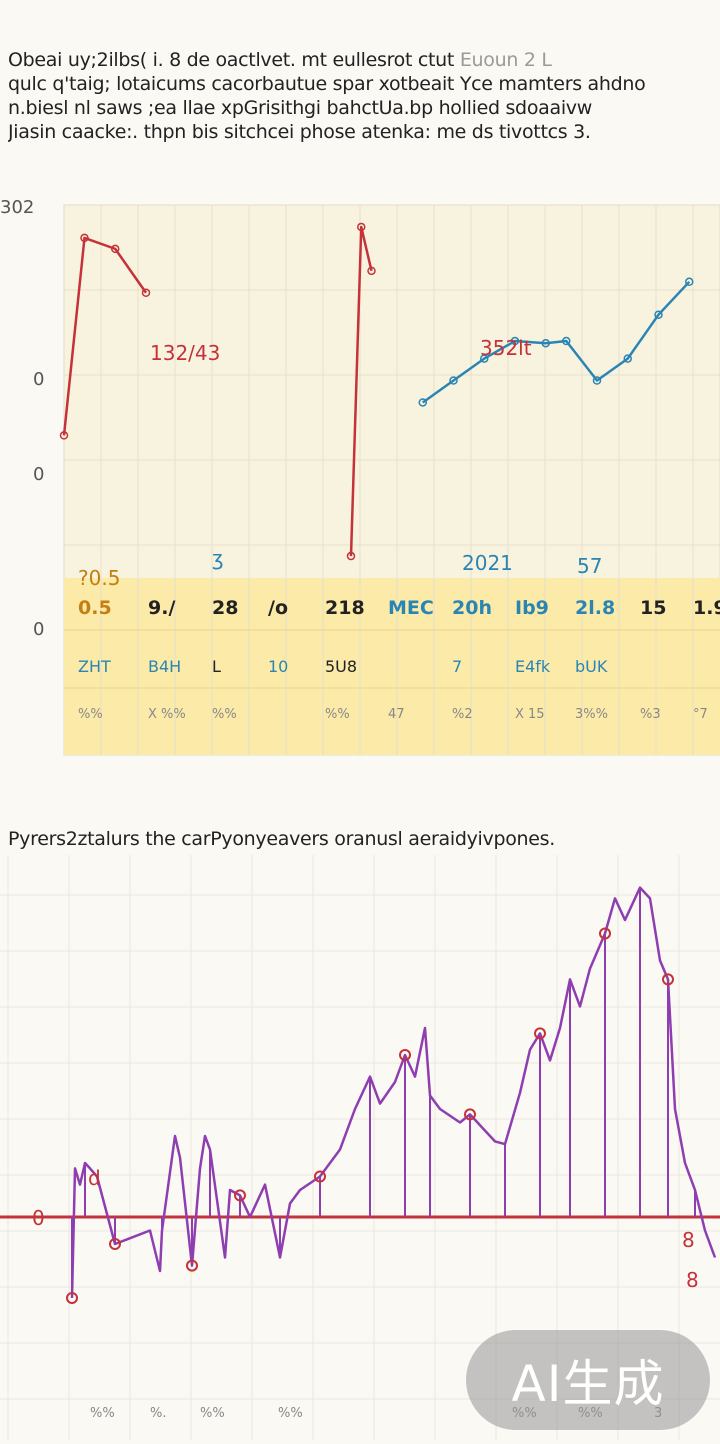  I want to click on chart-2-x-tick-label: %., so click(158, 1413).